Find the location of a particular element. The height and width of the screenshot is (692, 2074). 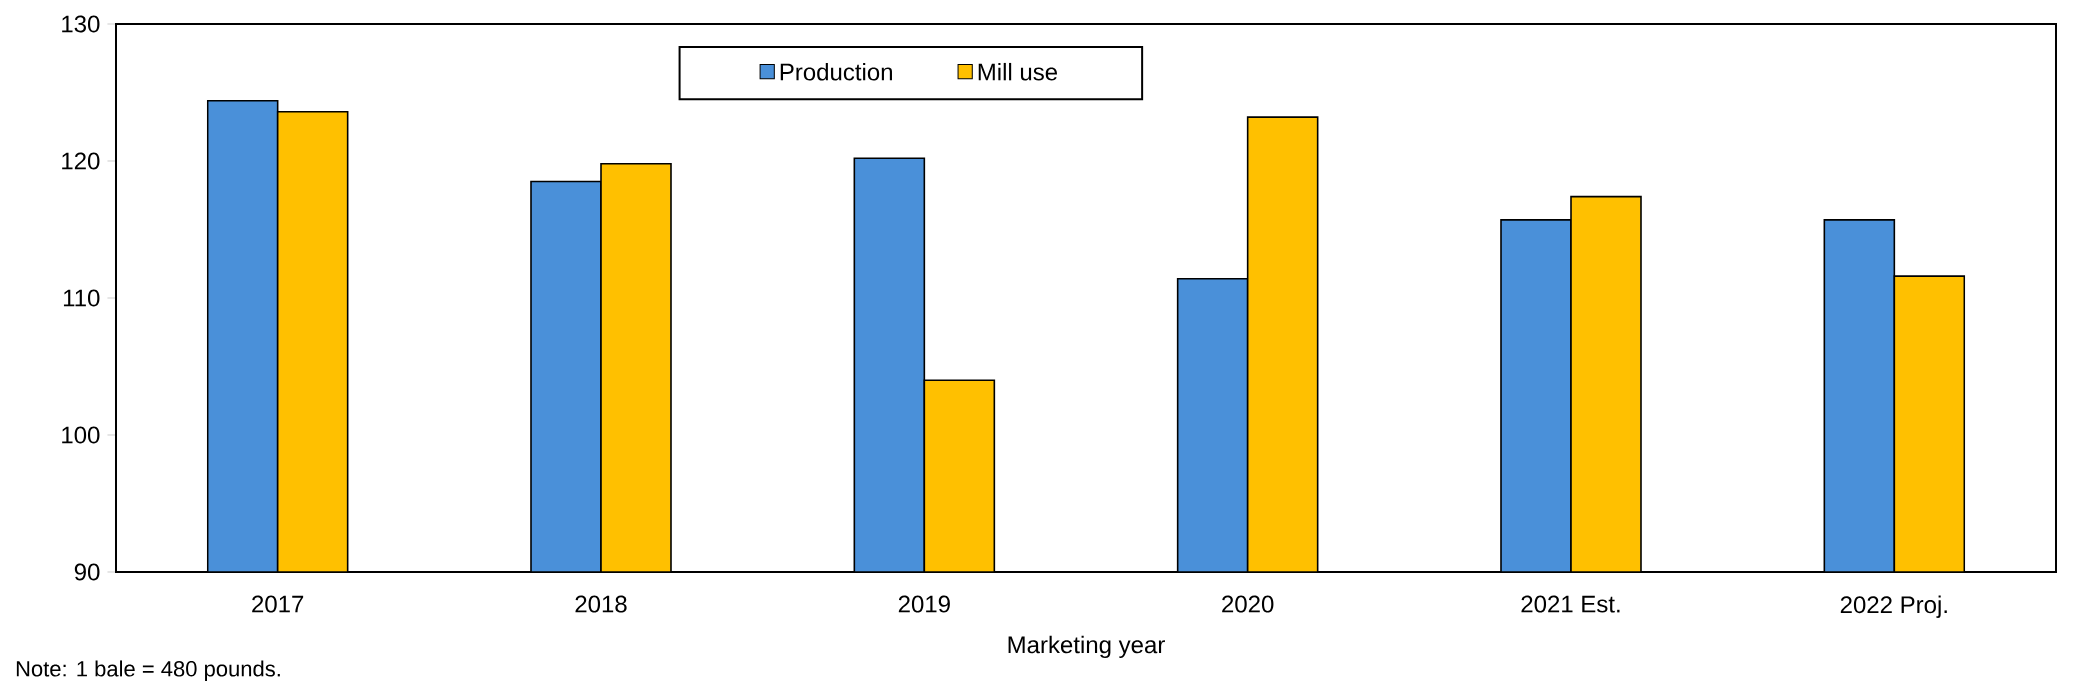

x-axis-title: Marketing year is located at coordinates (1086, 647).